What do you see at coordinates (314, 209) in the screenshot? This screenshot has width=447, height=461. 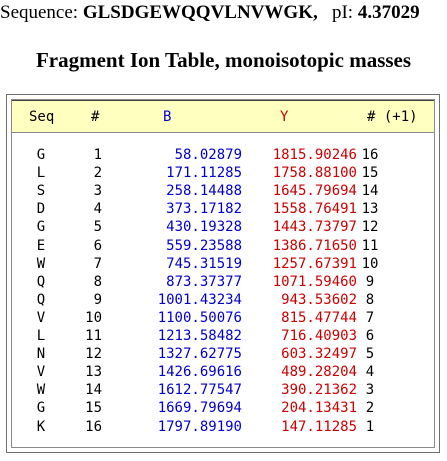 I see `cell-y: 1558.76491` at bounding box center [314, 209].